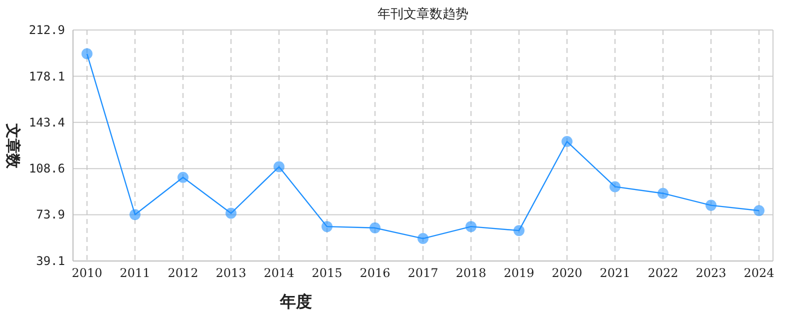  What do you see at coordinates (183, 273) in the screenshot?
I see `x-tick-label: 2012` at bounding box center [183, 273].